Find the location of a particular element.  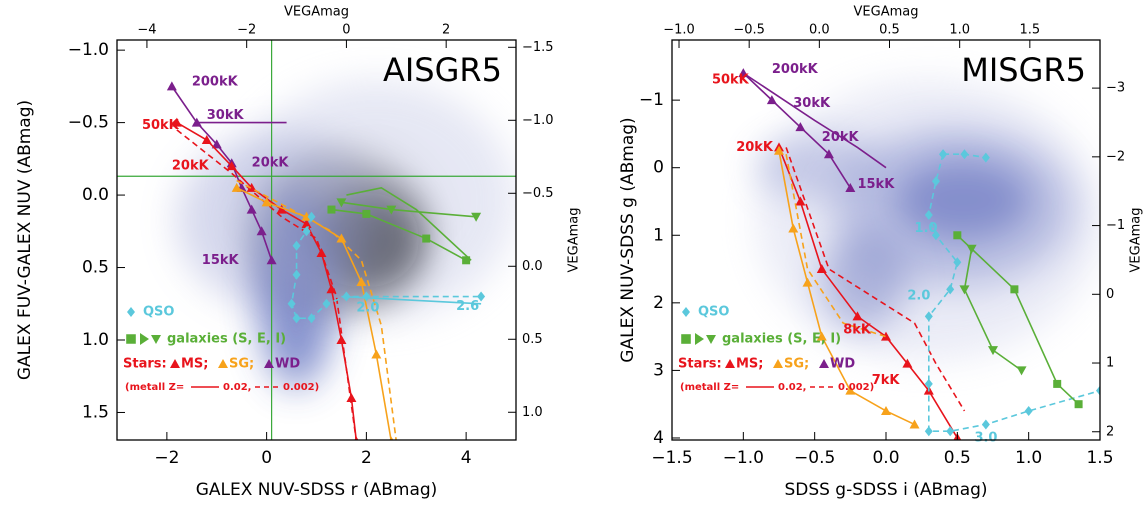

x-axis-title: GALEX NUV-SDSS r (ABmag) is located at coordinates (317, 490).